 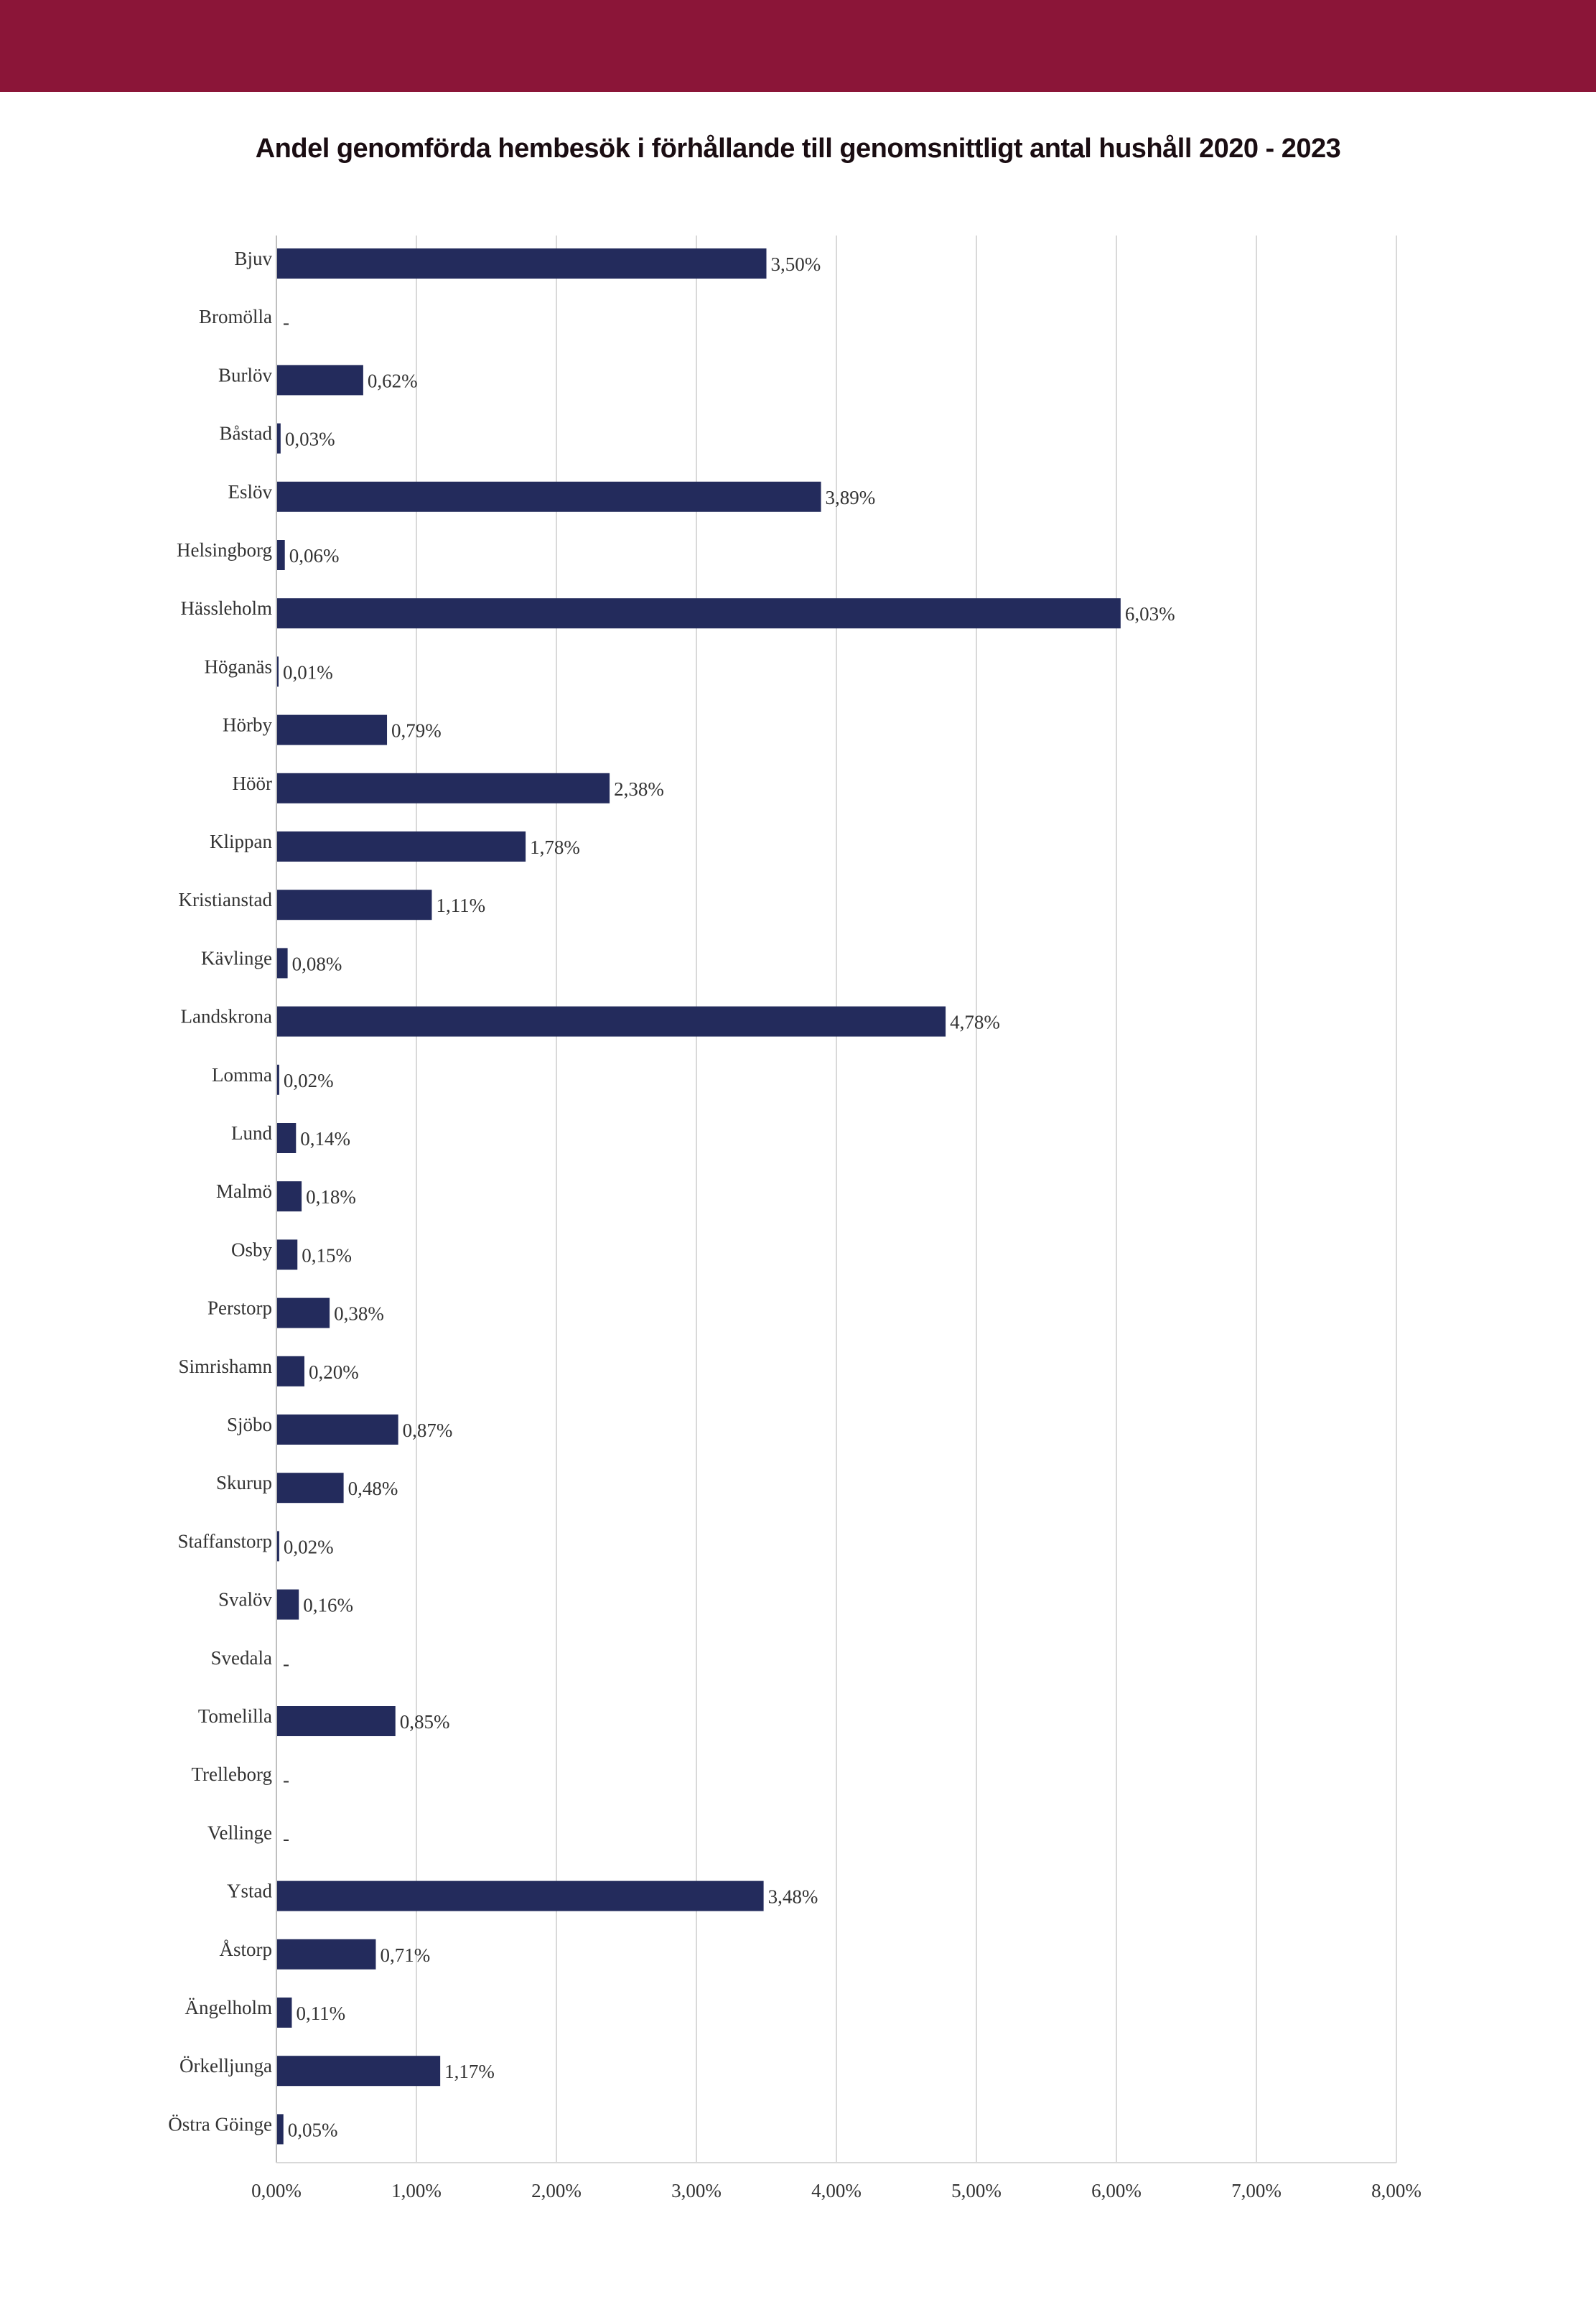 I want to click on category-label: Ängelholm, so click(x=229, y=2007).